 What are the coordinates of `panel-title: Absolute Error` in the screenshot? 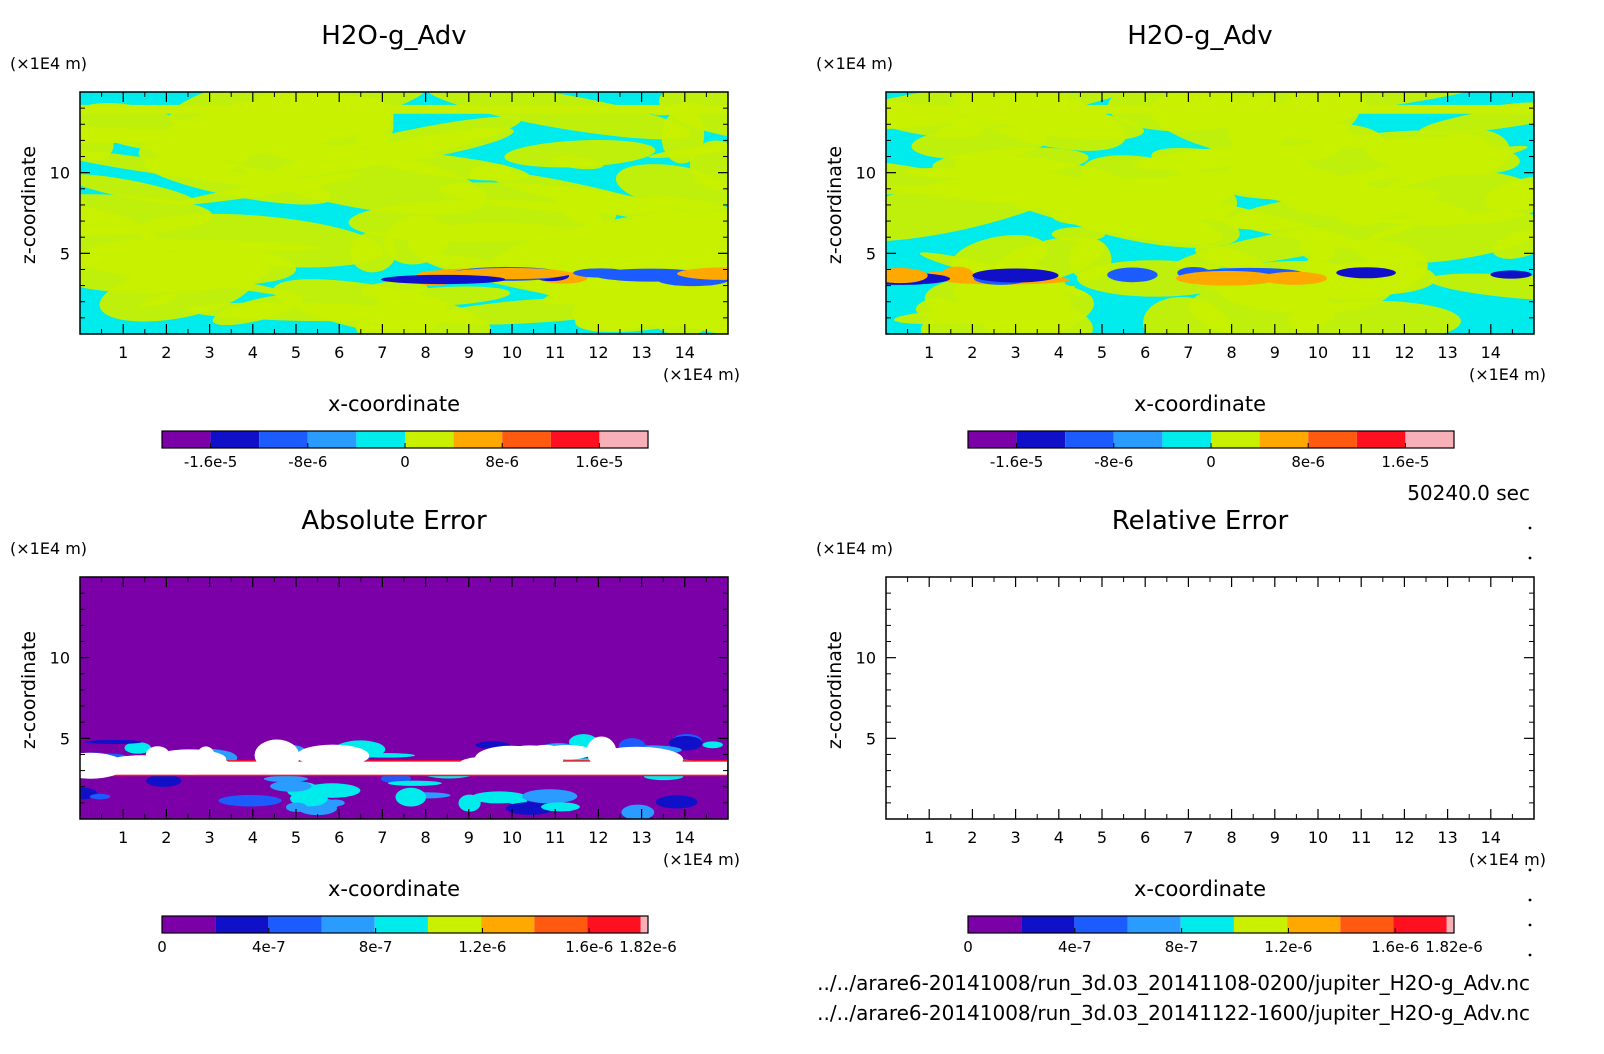 It's located at (394, 521).